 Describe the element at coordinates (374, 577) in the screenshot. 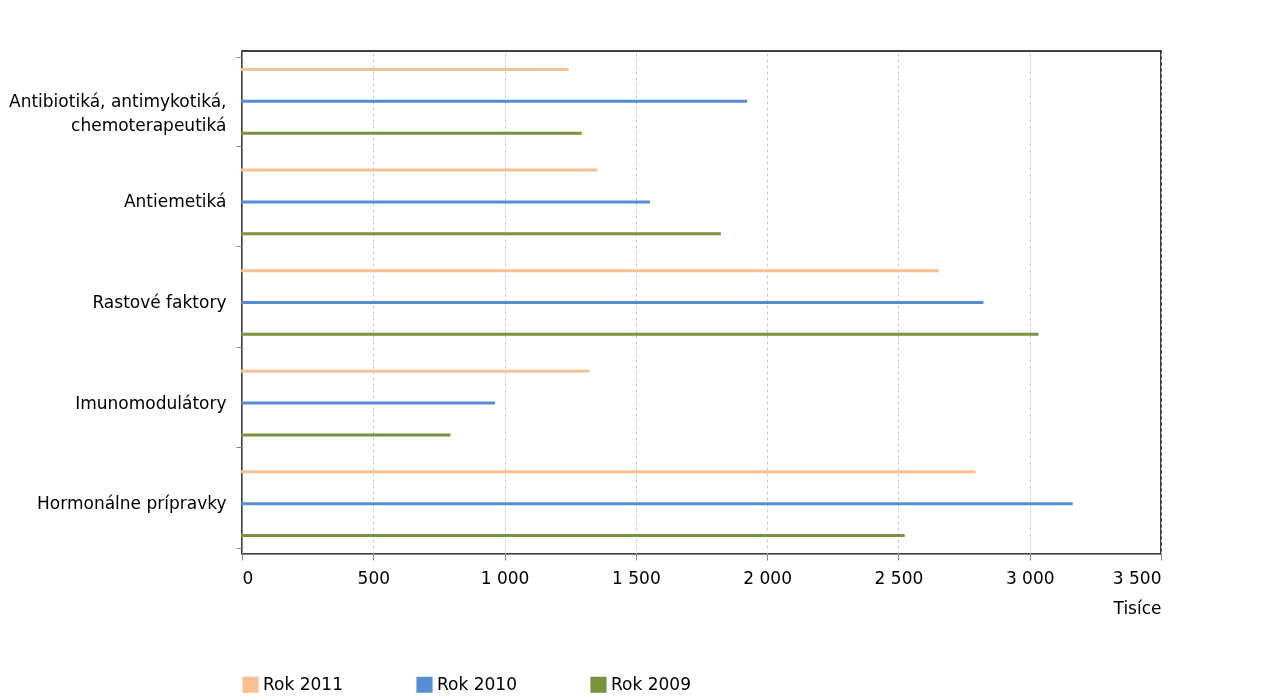

I see `x-tick-label: 500` at that location.